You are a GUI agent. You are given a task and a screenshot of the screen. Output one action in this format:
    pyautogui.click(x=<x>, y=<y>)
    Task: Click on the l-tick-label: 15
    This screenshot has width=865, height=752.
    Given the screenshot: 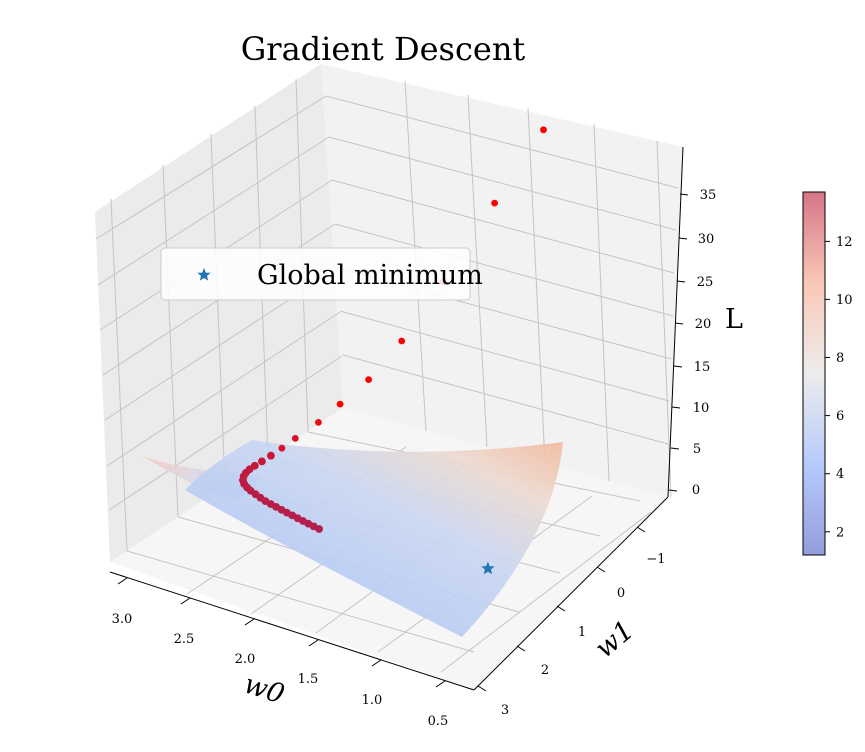 What is the action you would take?
    pyautogui.click(x=702, y=367)
    